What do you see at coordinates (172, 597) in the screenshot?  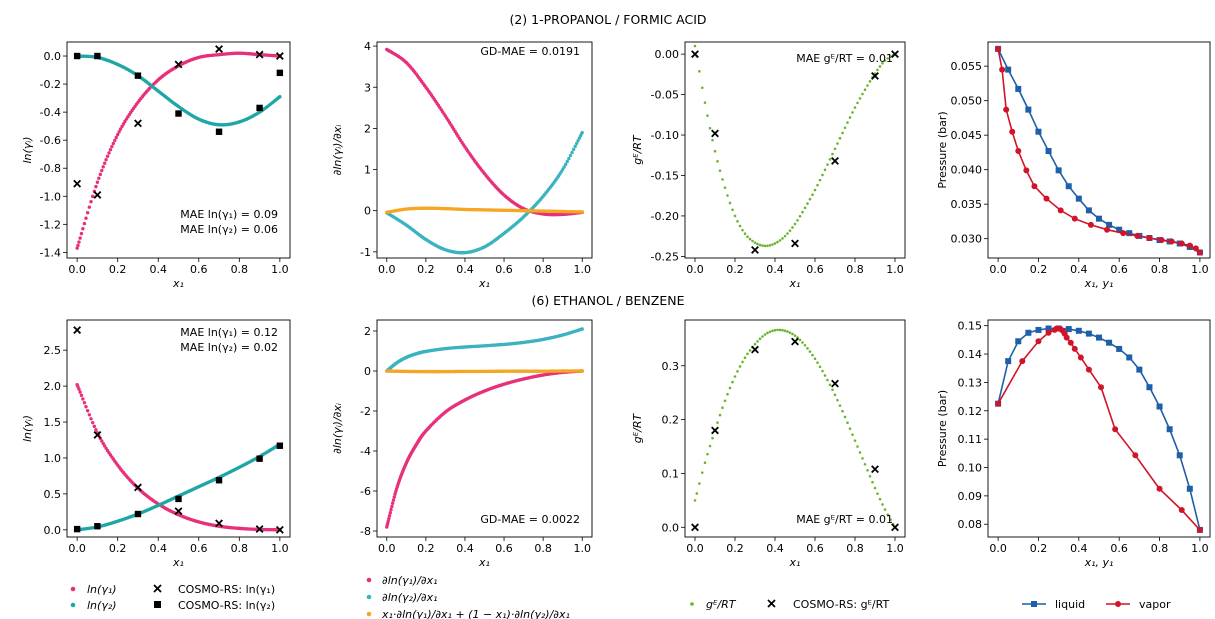 I see `legend-ln-gamma: ln(γ₁) COSMO-RS: ln(γ₁) ln(γ₂) COSMO-RS` at bounding box center [172, 597].